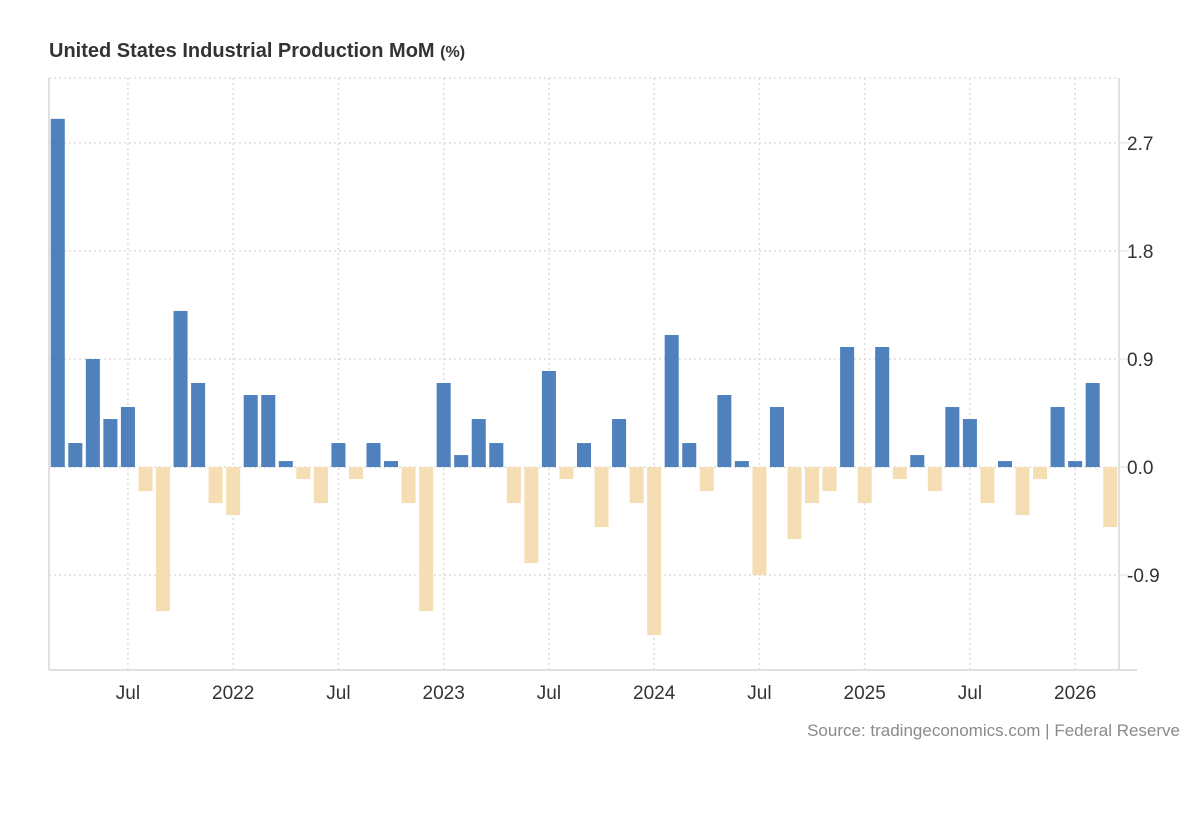 Image resolution: width=1200 pixels, height=820 pixels. Describe the element at coordinates (654, 693) in the screenshot. I see `x-tick-label: 2024` at that location.